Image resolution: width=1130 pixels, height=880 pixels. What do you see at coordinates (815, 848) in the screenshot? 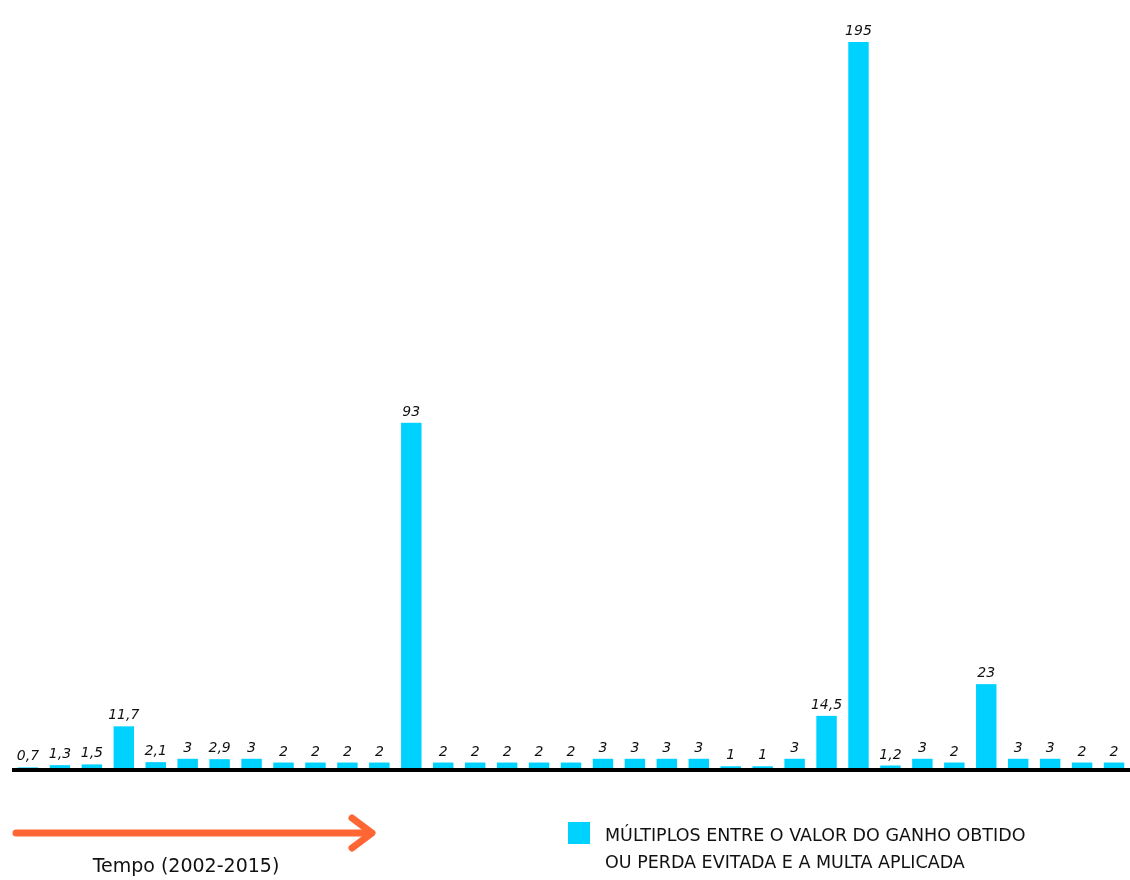
I see `legend-label: MÚLTIPLOS ENTRE O VALOR DO GANHO OBTIDO OU PERDA EVITADA E A MULTA APLICADA` at bounding box center [815, 848].